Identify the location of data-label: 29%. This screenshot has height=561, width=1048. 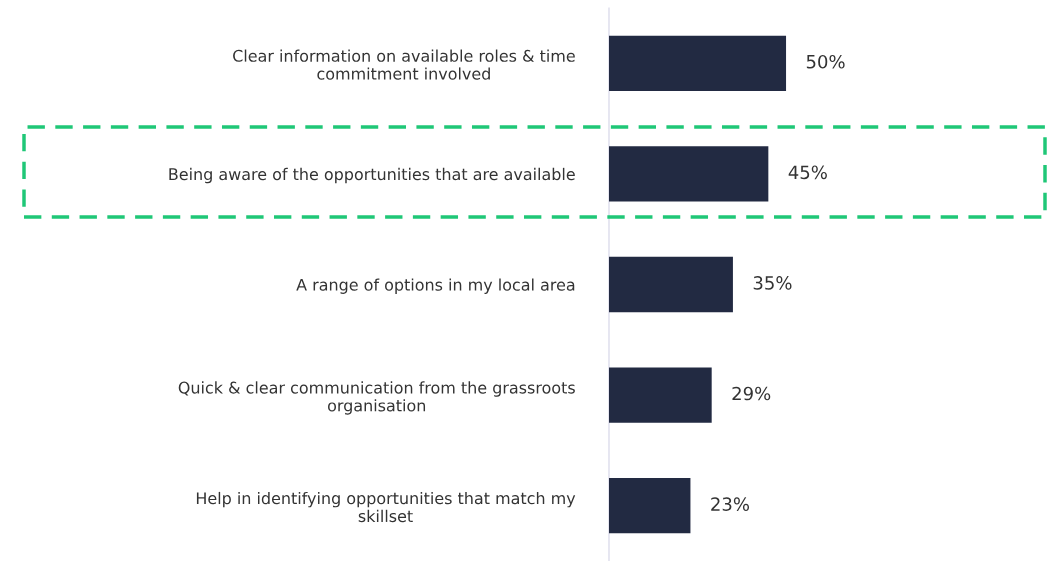
(751, 393).